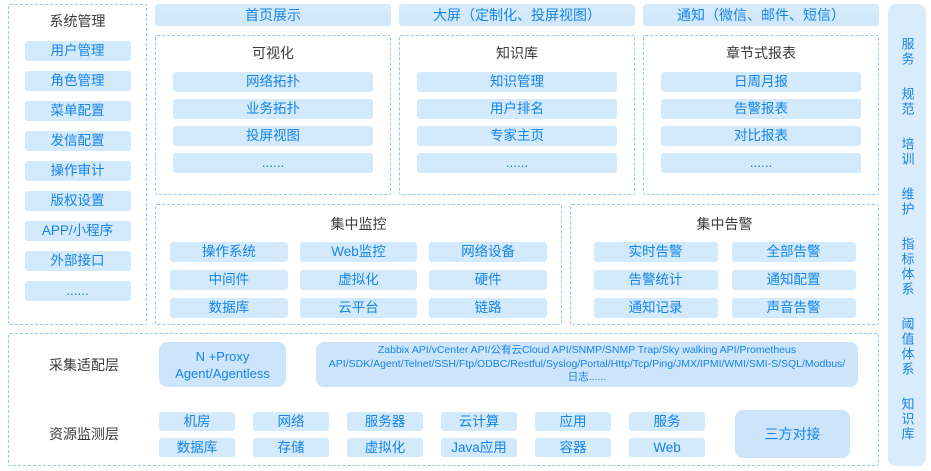  What do you see at coordinates (77, 81) in the screenshot?
I see `sidebar-item-role-management: 角色管理` at bounding box center [77, 81].